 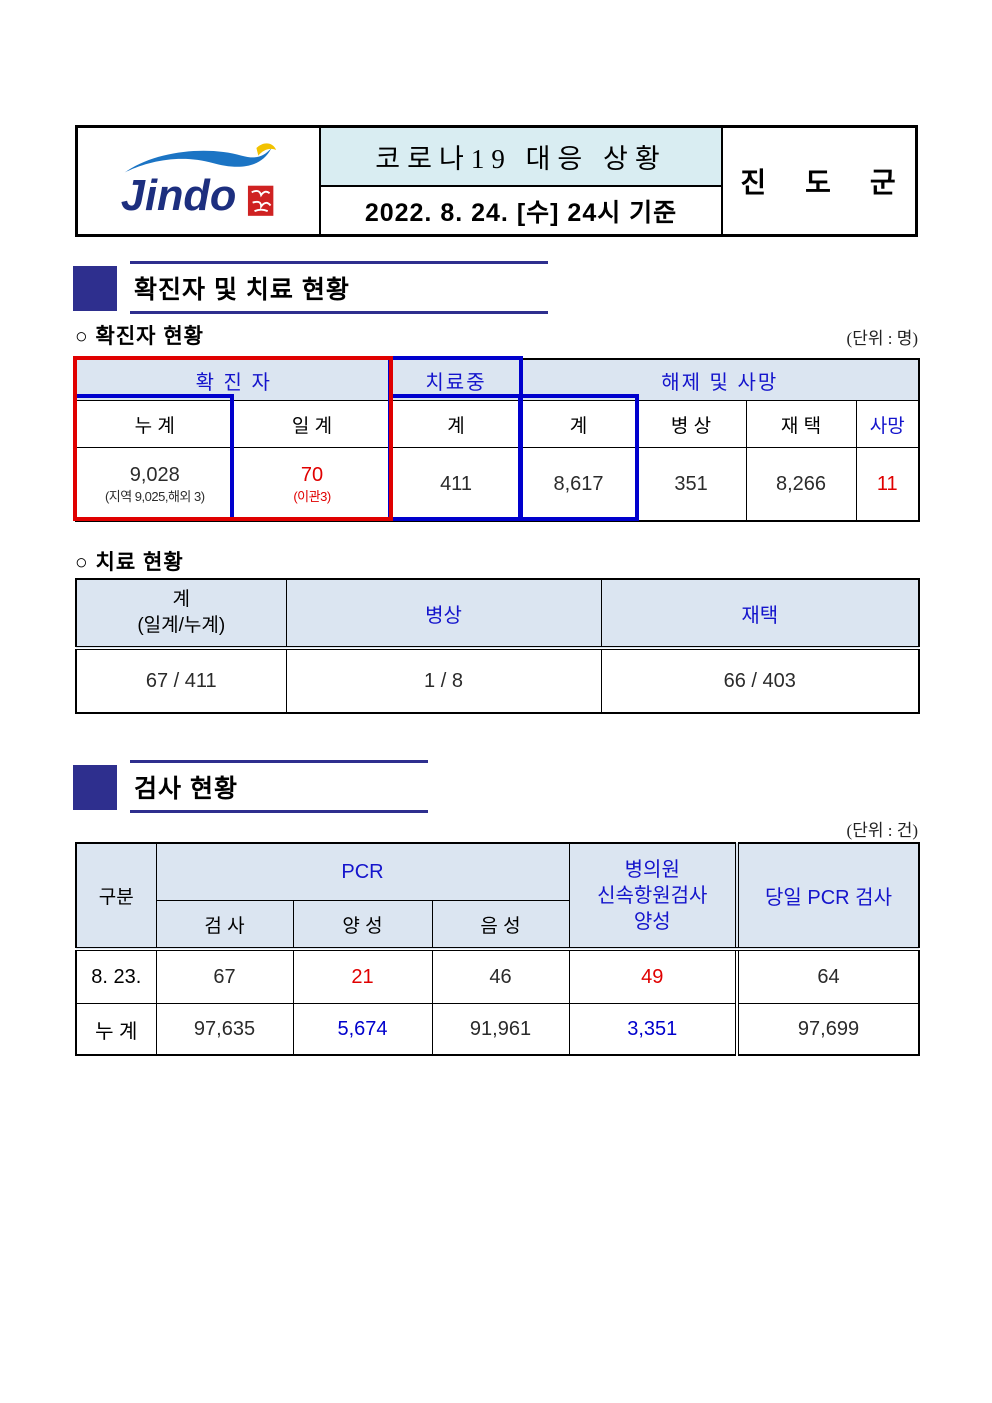 I want to click on t3-row1-positive: 21, so click(x=362, y=976).